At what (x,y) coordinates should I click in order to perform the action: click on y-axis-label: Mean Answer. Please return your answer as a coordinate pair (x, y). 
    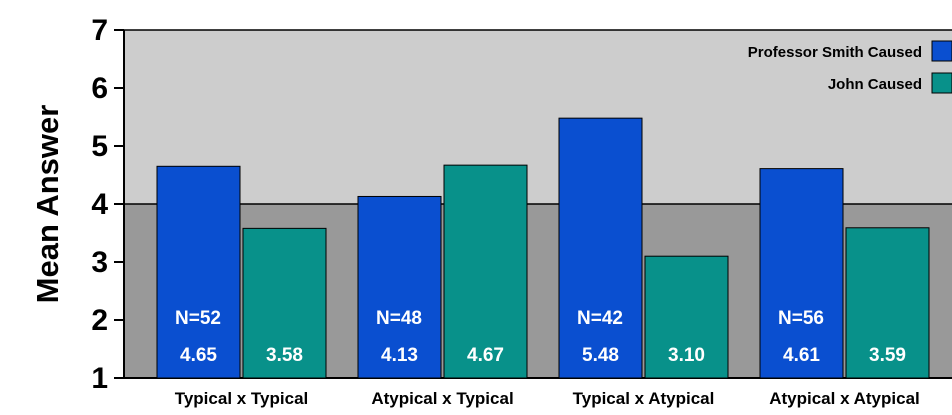
    Looking at the image, I should click on (47, 204).